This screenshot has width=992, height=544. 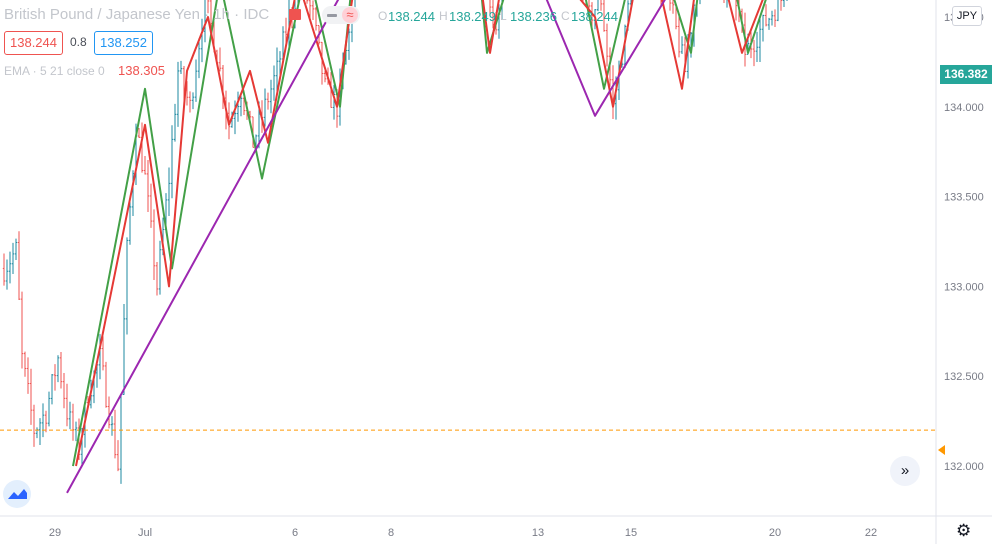 What do you see at coordinates (137, 14) in the screenshot?
I see `symbol-title: British Pound / Japanese Yen · 1h · IDC` at bounding box center [137, 14].